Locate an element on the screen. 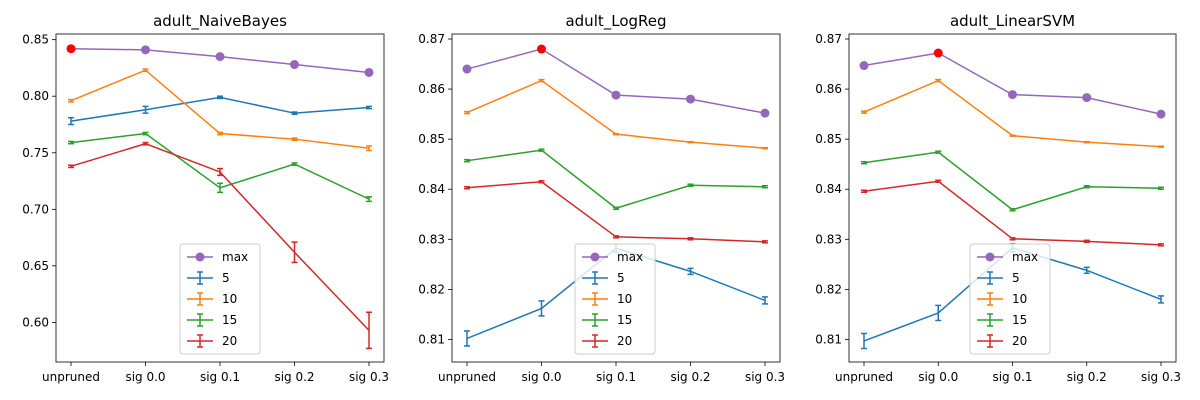  chart-title: adult_LinearSVM is located at coordinates (1012, 21).